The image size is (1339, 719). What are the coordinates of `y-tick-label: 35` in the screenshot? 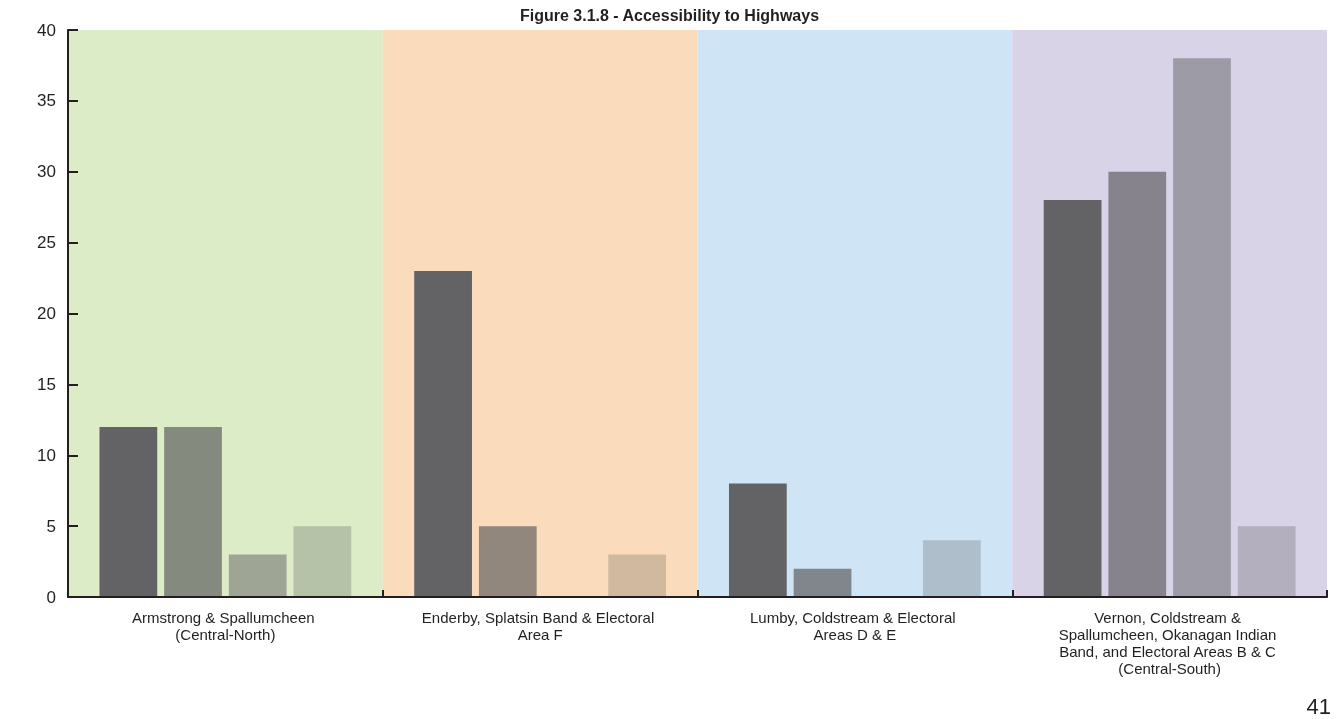 It's located at (46, 101).